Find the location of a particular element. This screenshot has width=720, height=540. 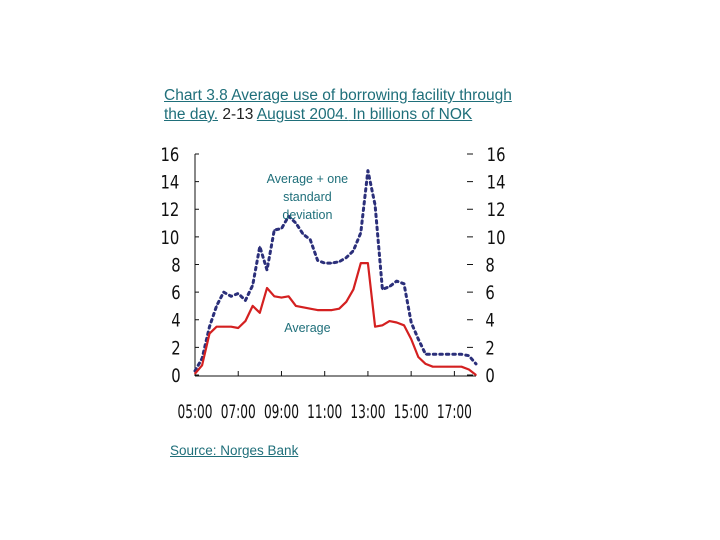

x-tick-label: 09:00 is located at coordinates (281, 411).